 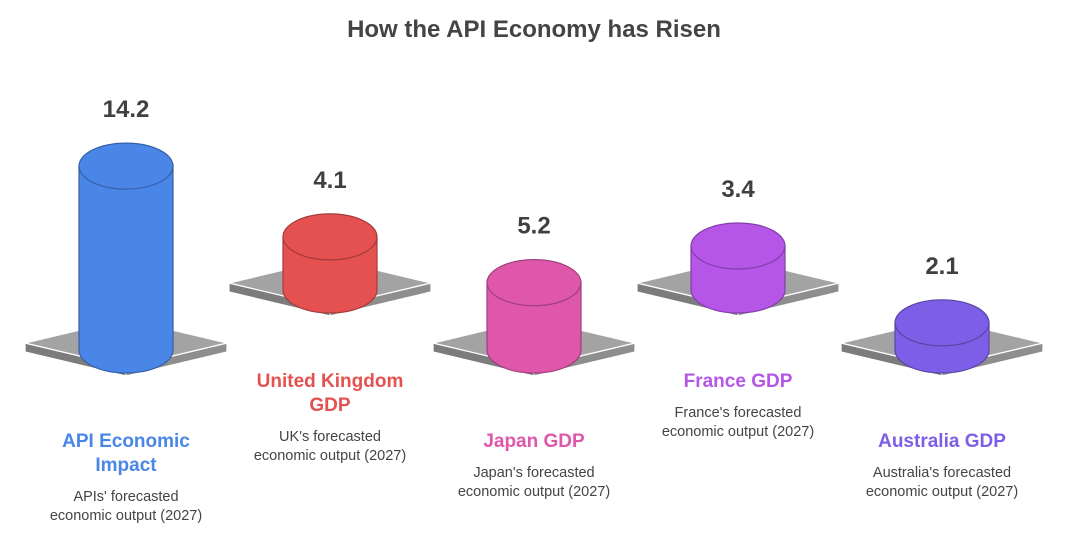 What do you see at coordinates (941, 266) in the screenshot?
I see `data-label: 2.1` at bounding box center [941, 266].